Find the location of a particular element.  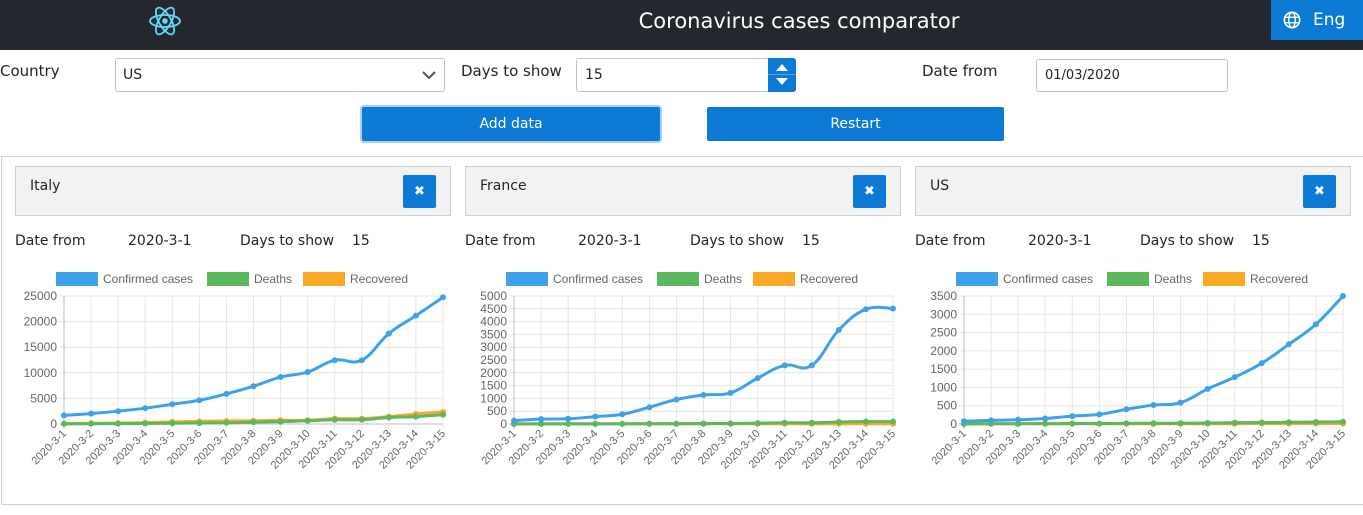

date-label: Date from is located at coordinates (960, 71).